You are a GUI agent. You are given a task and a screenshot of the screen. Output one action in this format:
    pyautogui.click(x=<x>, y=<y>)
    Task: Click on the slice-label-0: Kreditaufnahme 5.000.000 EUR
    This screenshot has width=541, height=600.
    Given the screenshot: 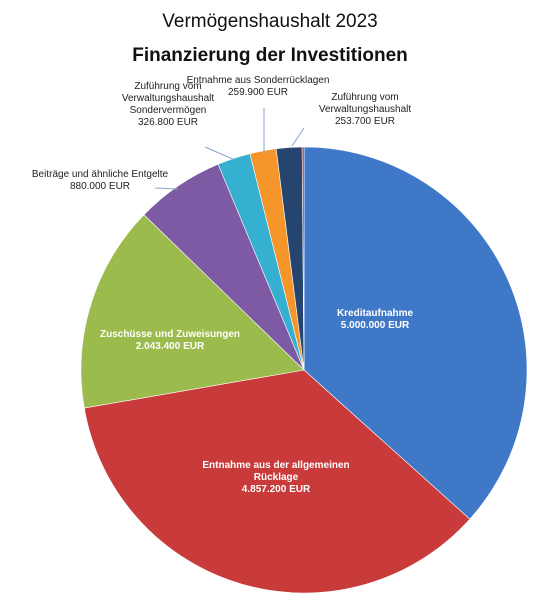 What is the action you would take?
    pyautogui.click(x=375, y=319)
    